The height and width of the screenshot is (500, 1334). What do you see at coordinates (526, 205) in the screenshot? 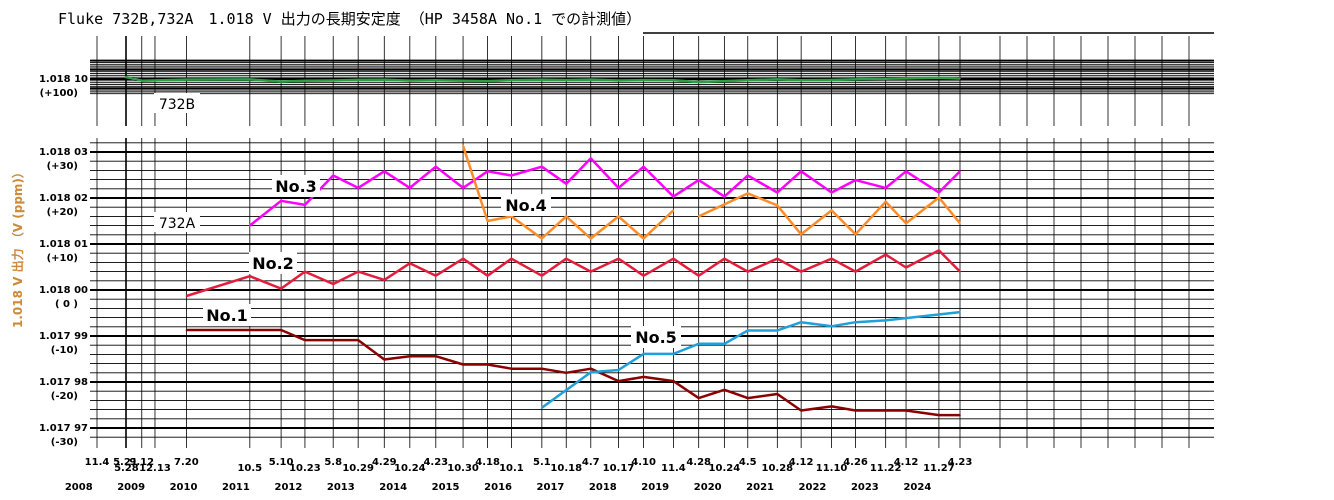
I see `series-label-text: No.4` at bounding box center [526, 205].